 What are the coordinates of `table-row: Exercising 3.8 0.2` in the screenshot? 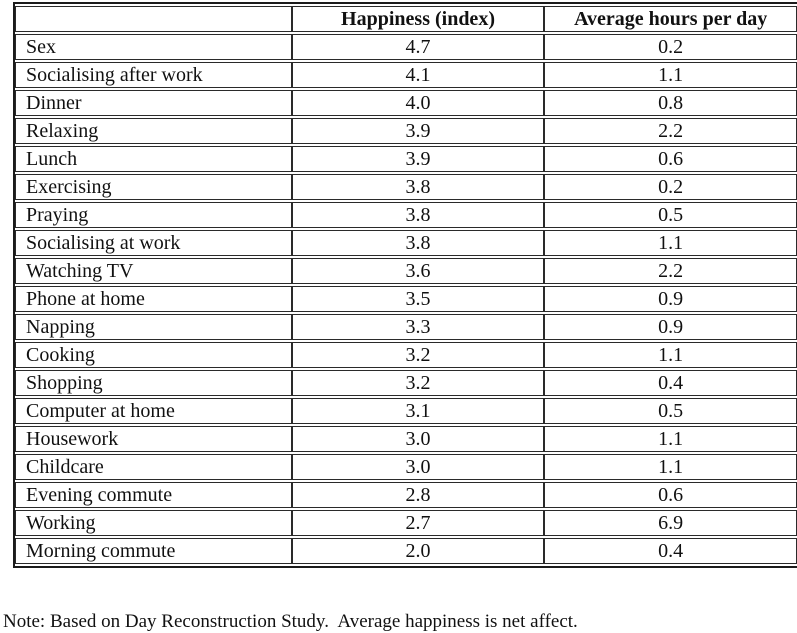 It's located at (406, 187).